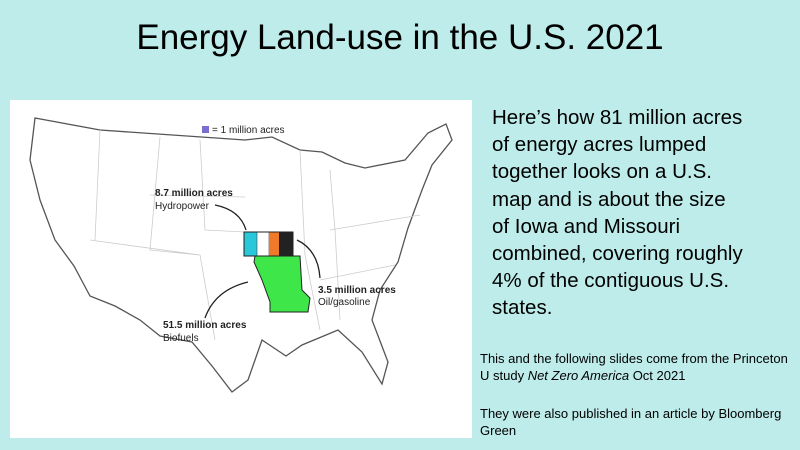 The height and width of the screenshot is (450, 800). Describe the element at coordinates (274, 244) in the screenshot. I see `oil-area` at that location.